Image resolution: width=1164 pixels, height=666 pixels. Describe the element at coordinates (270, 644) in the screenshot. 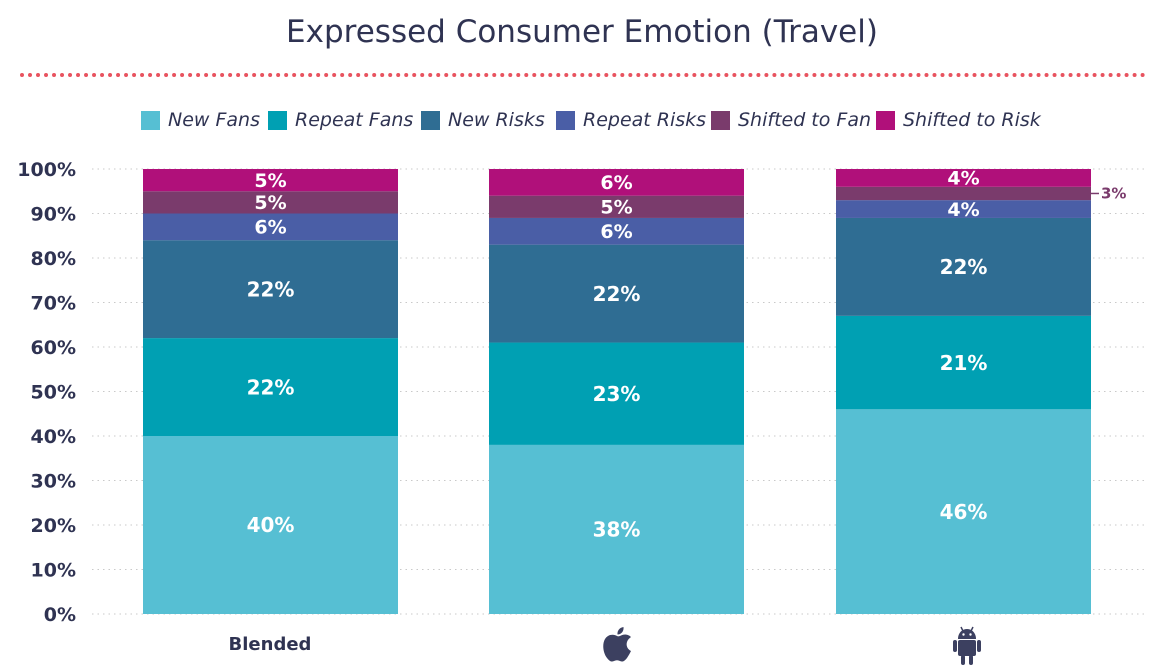

I see `category-label-blended: Blended` at that location.